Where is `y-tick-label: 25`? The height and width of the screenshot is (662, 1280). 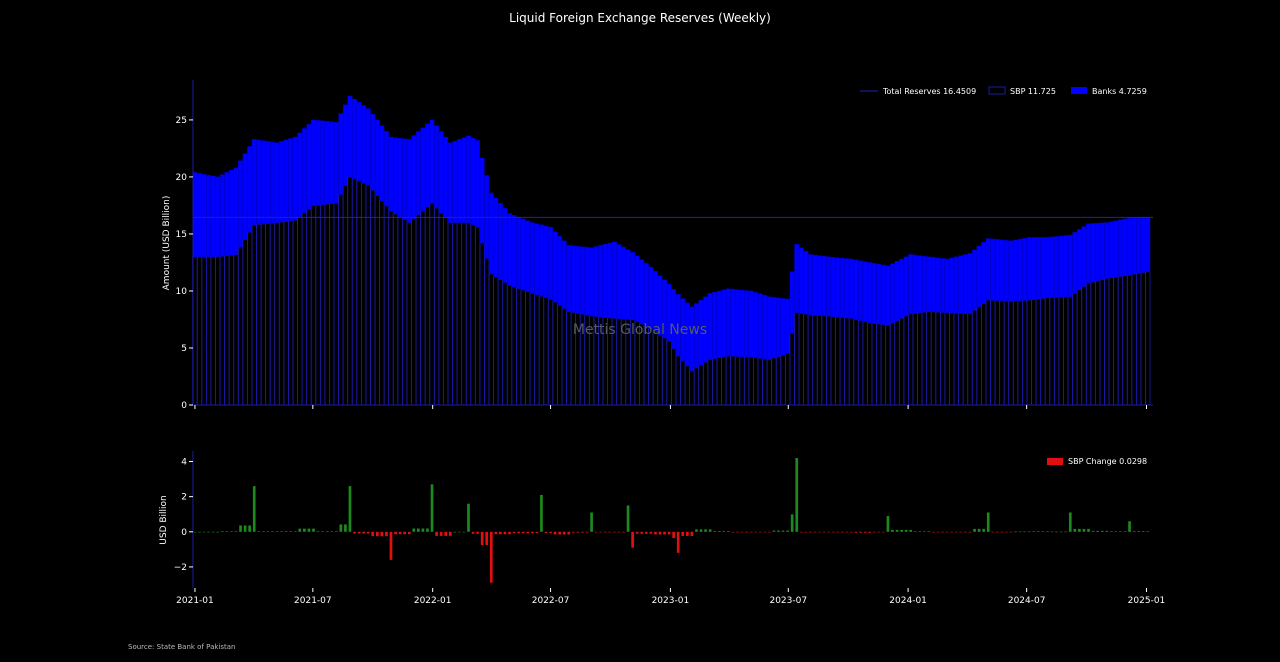 y-tick-label: 25 is located at coordinates (181, 121).